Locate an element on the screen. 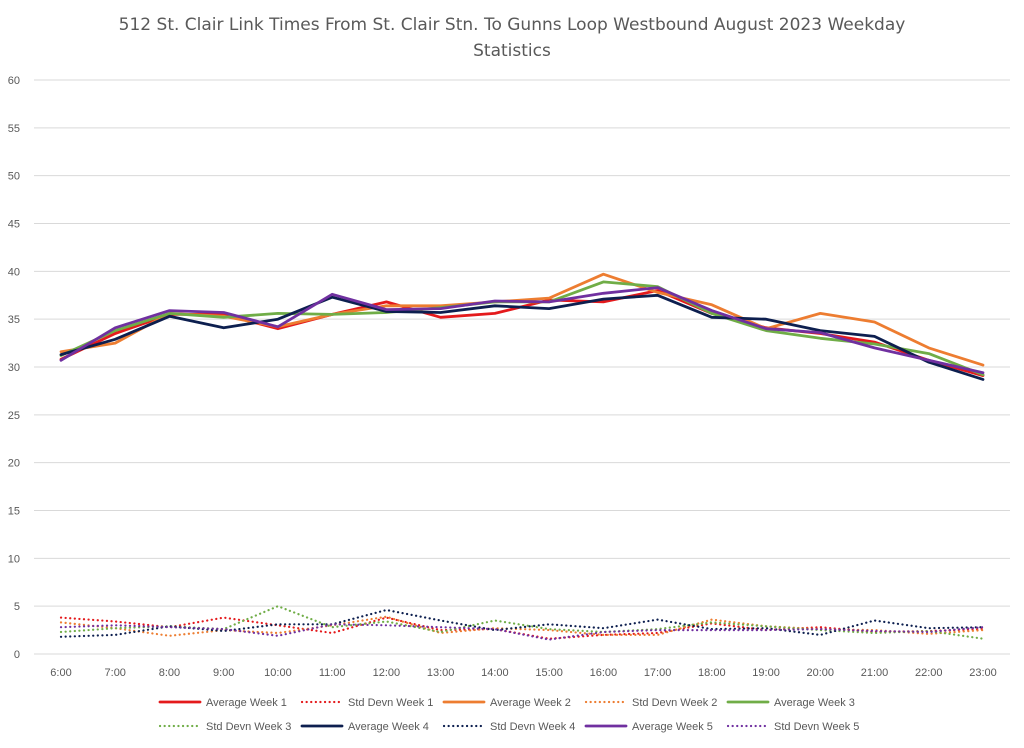 The width and height of the screenshot is (1024, 748). x-tick-label: 10:00 is located at coordinates (278, 673).